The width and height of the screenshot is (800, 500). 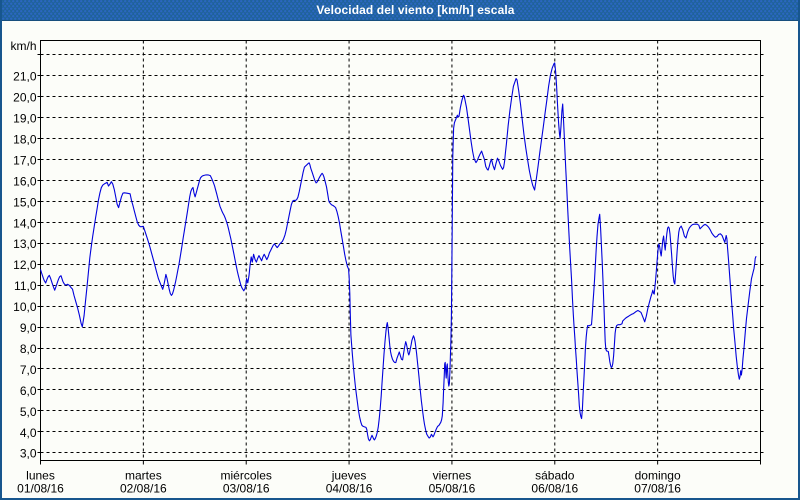 What do you see at coordinates (452, 476) in the screenshot?
I see `svg-text: viernes` at bounding box center [452, 476].